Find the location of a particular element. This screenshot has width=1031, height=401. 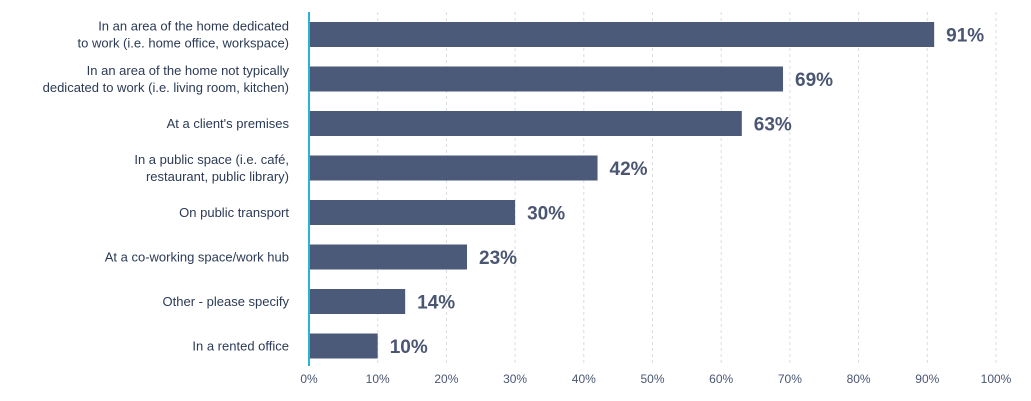

category-label: At a co-working space/work hub is located at coordinates (197, 257).